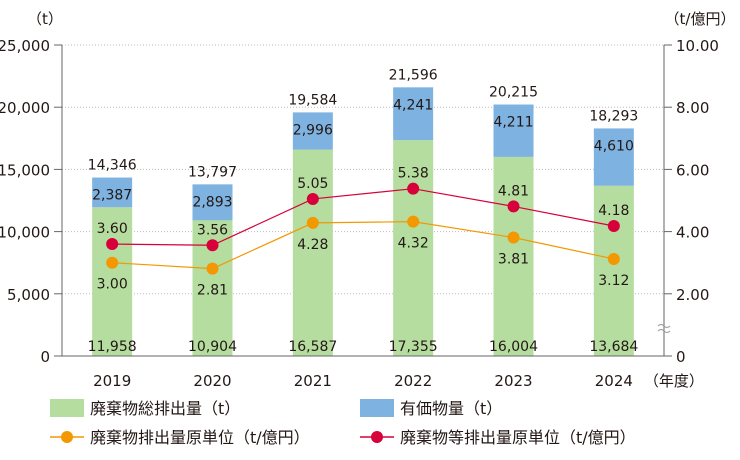  What do you see at coordinates (112, 166) in the screenshot?
I see `bar-label-total: 14,346` at bounding box center [112, 166].